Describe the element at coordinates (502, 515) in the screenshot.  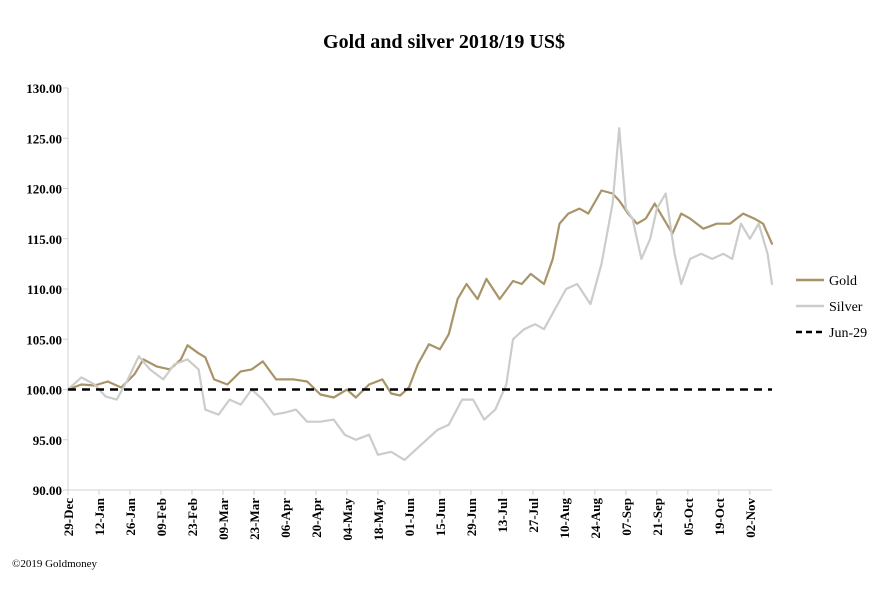
I see `x-tick-label: 13-Jul` at that location.